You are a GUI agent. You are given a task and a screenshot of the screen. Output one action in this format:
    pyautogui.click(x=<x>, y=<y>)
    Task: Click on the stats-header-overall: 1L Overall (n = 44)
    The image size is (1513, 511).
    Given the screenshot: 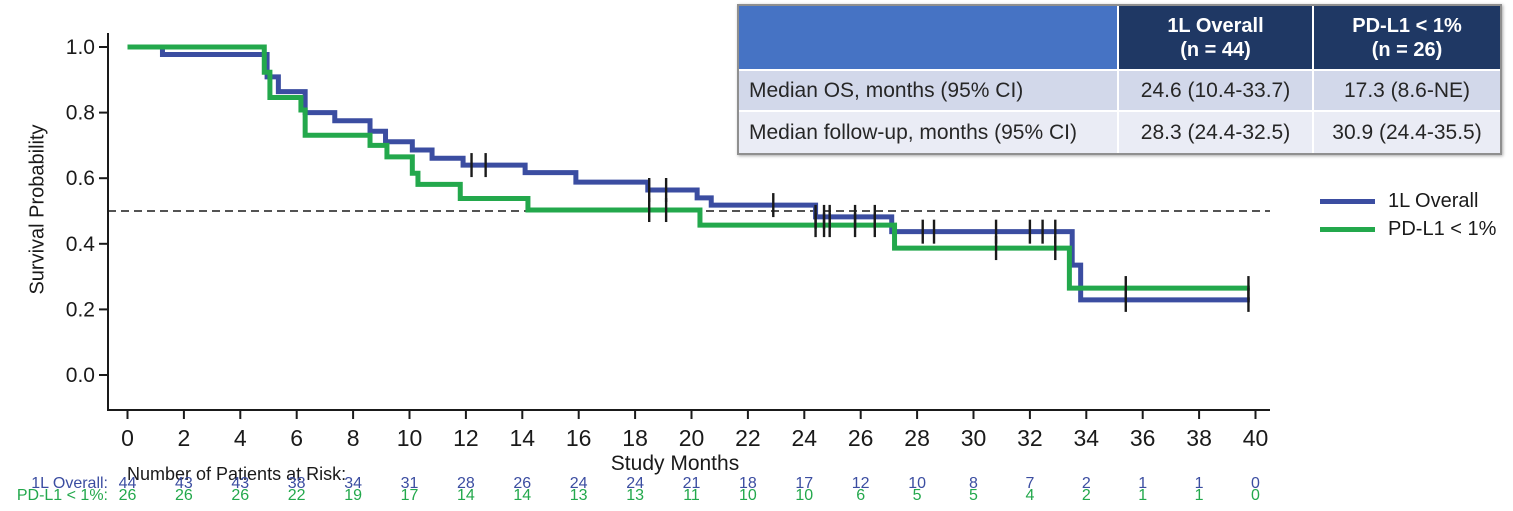 What is the action you would take?
    pyautogui.click(x=1215, y=37)
    